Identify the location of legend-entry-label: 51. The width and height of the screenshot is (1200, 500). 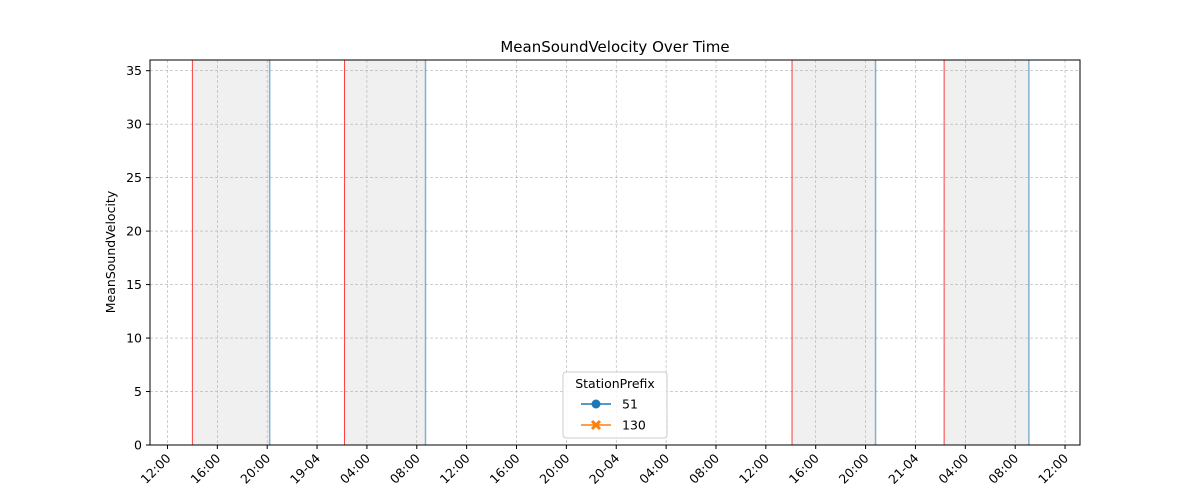
(630, 404).